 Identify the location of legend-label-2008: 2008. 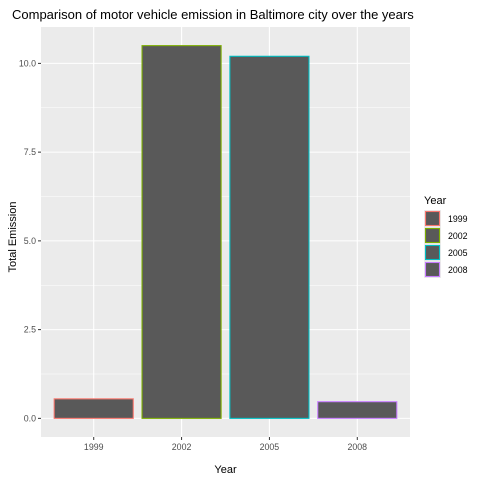
(458, 270).